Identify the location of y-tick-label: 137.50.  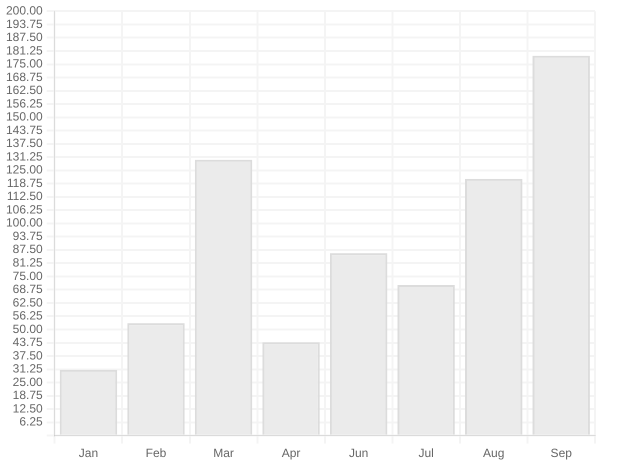
(25, 143).